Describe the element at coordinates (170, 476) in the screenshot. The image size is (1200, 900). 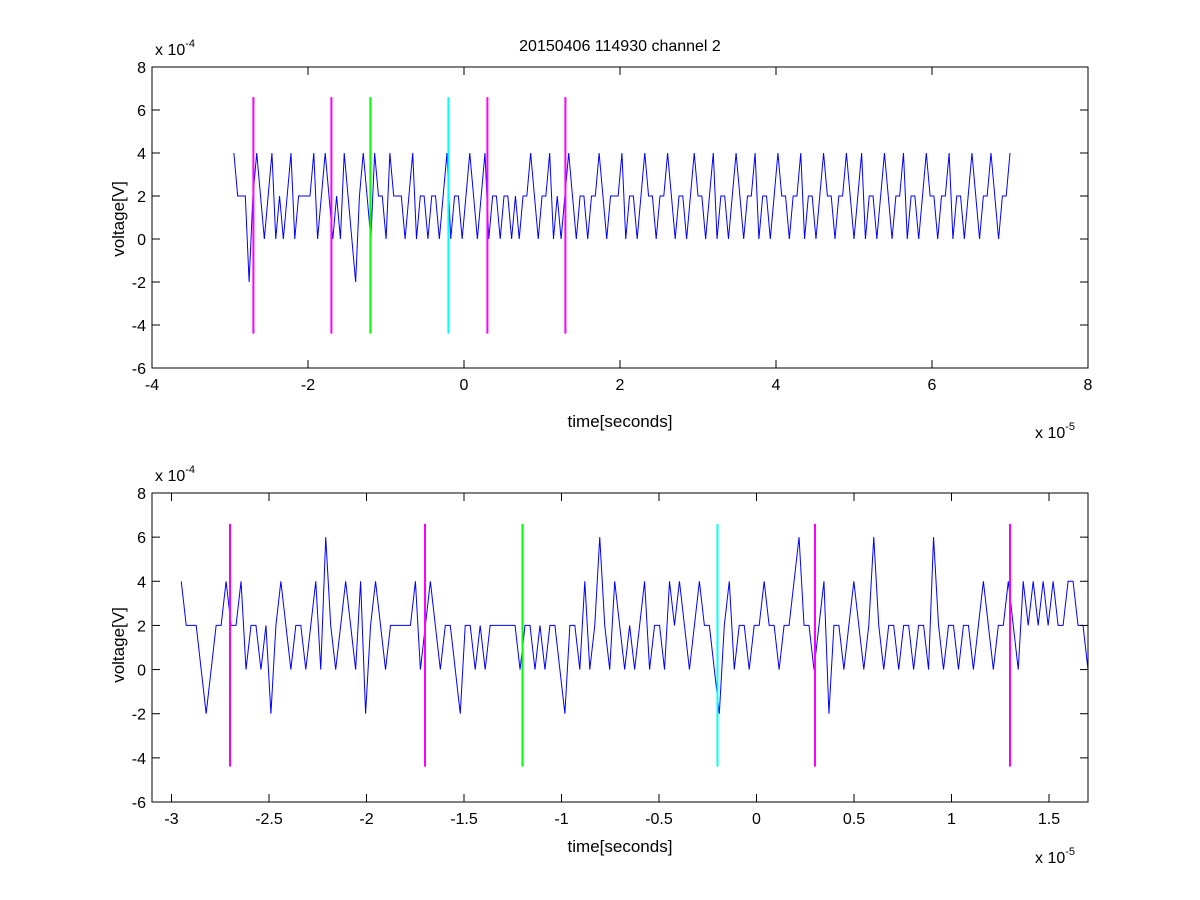
I see `plot-bottom-y-exponent-base: x 10` at that location.